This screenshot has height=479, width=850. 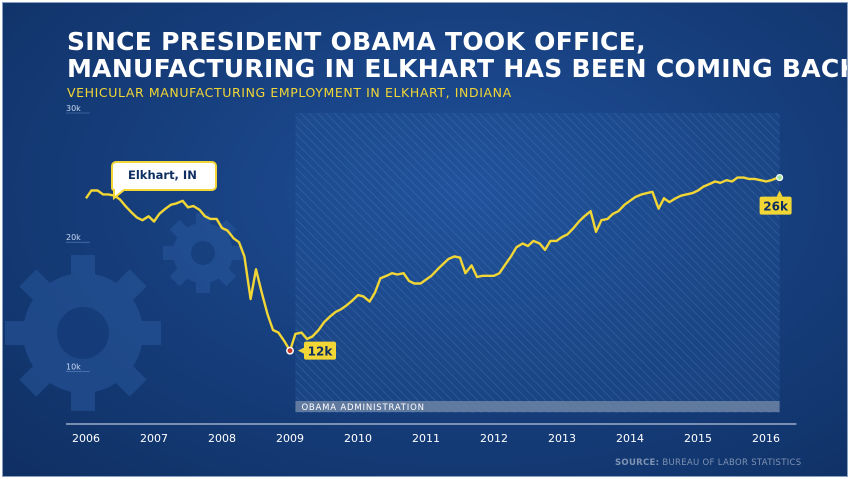 I want to click on source-credit: SOURCE: BUREAU OF LABOR STATISTICS, so click(x=708, y=463).